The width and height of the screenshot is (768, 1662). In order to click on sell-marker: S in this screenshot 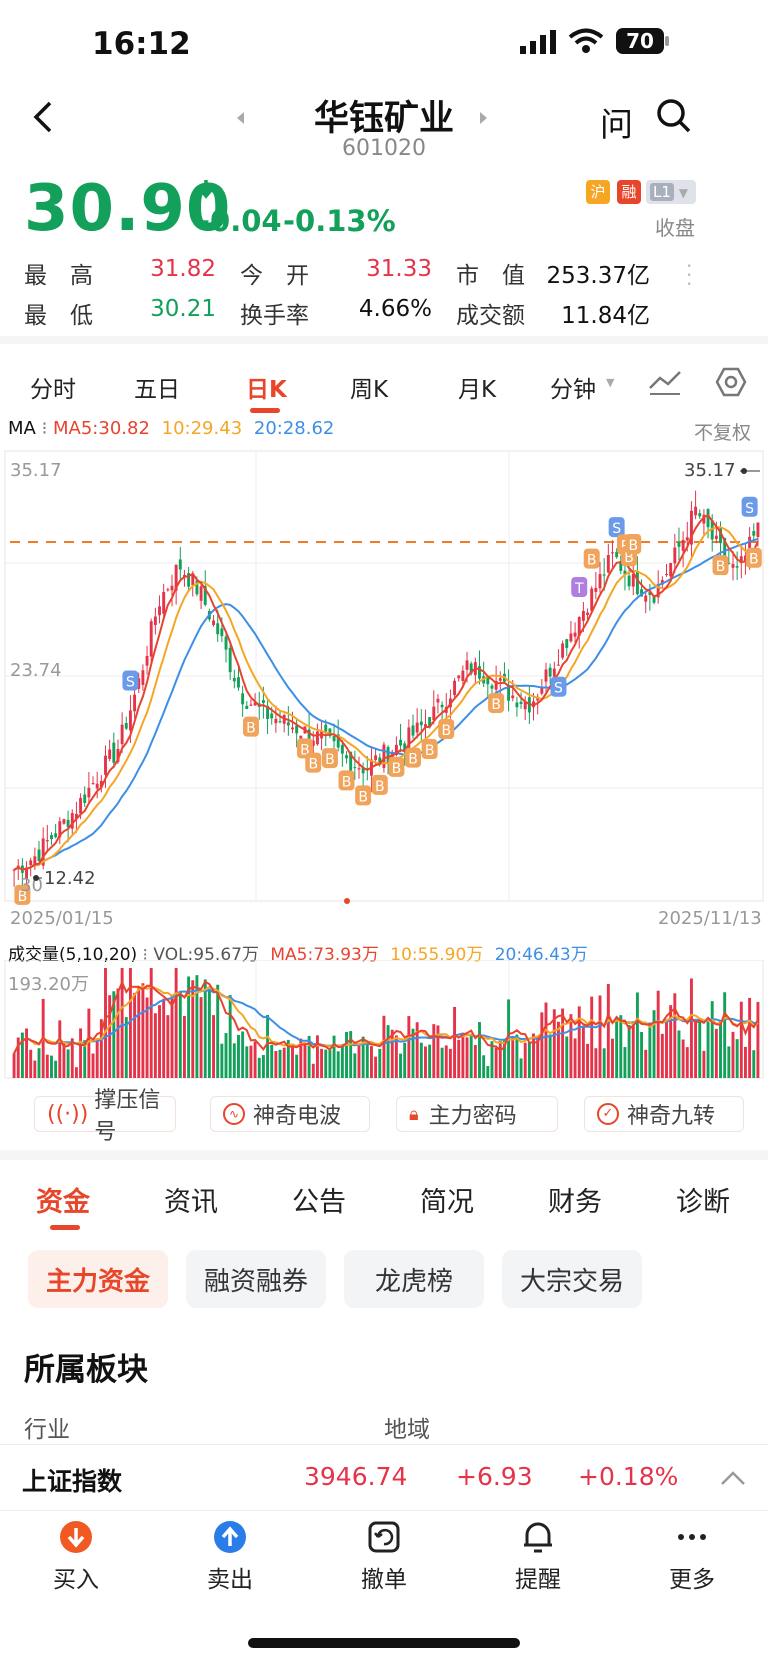, I will do `click(130, 680)`.